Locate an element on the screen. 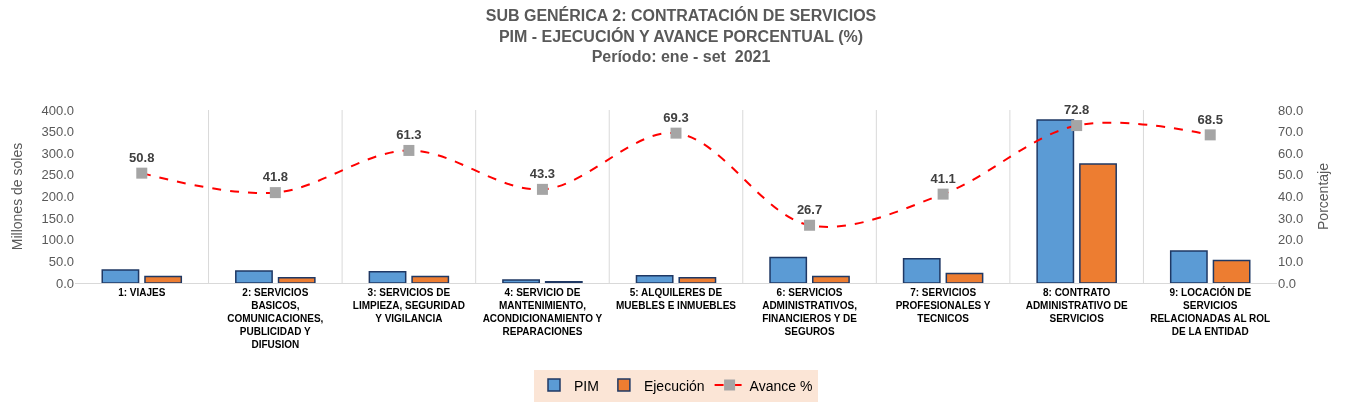  y-tick-label: 0.0 is located at coordinates (64, 283).